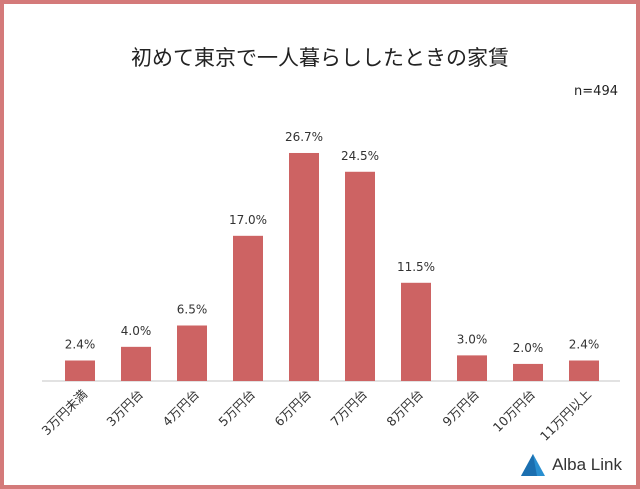 The image size is (640, 489). I want to click on x-tick-label: 11万円以上, so click(565, 415).